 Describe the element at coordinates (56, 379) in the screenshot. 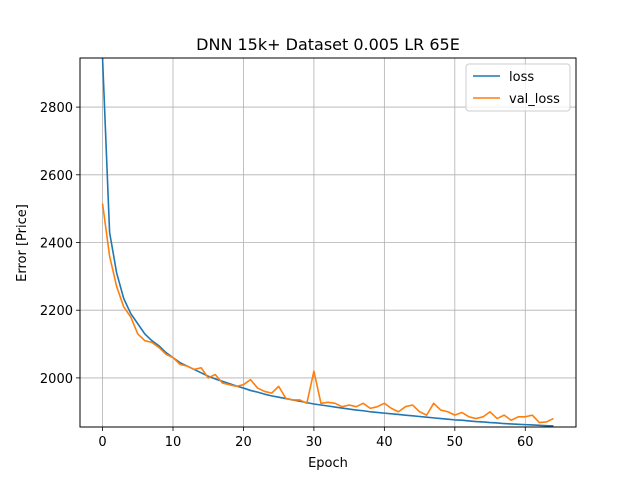

I see `y-tick-label: 2000` at that location.